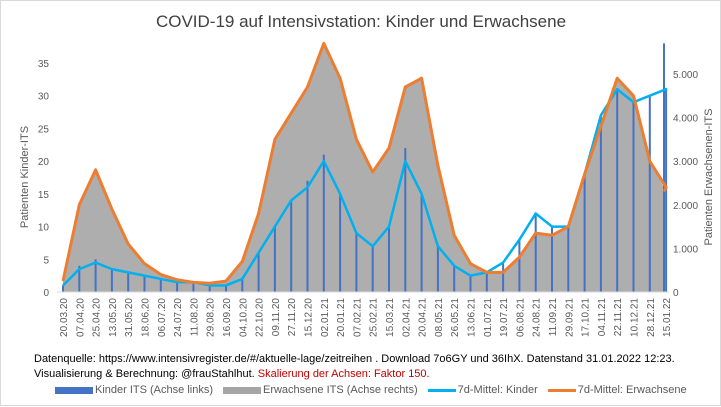  I want to click on legend-label: 7d-Mittel: Kinder, so click(497, 390).